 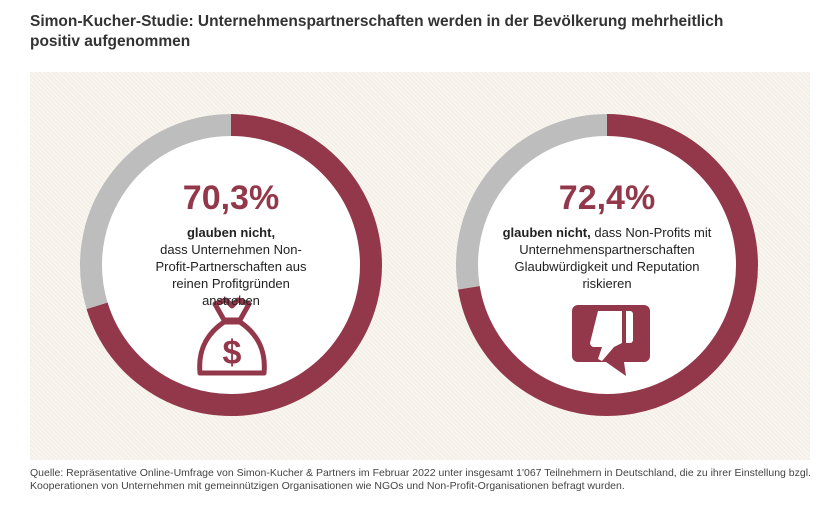 What do you see at coordinates (231, 198) in the screenshot?
I see `percentage-value: 70,3%` at bounding box center [231, 198].